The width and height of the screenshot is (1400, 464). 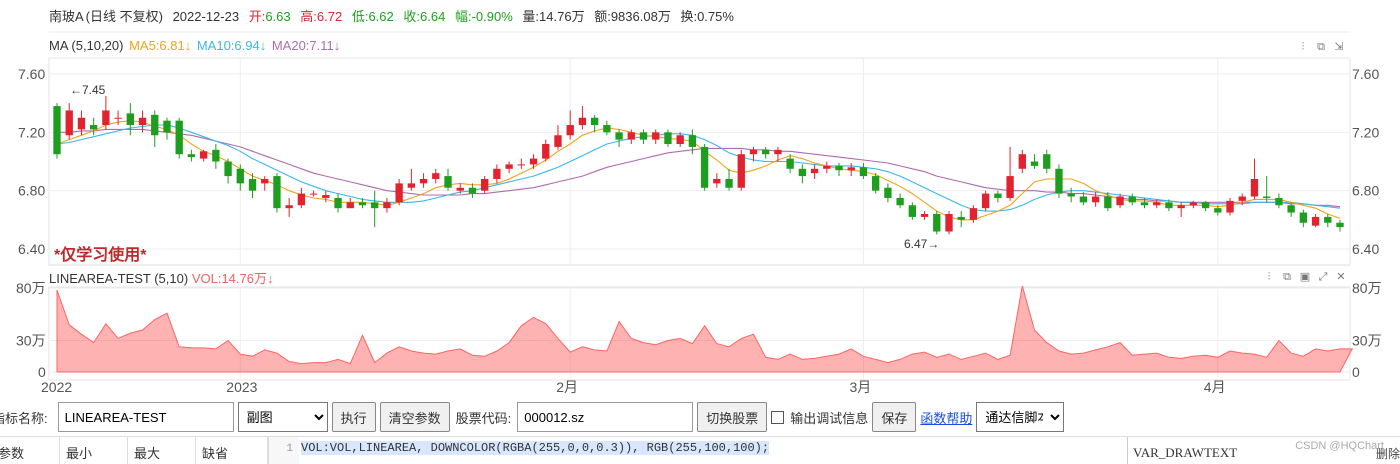 I want to click on param-col-max: 最大, so click(x=162, y=450).